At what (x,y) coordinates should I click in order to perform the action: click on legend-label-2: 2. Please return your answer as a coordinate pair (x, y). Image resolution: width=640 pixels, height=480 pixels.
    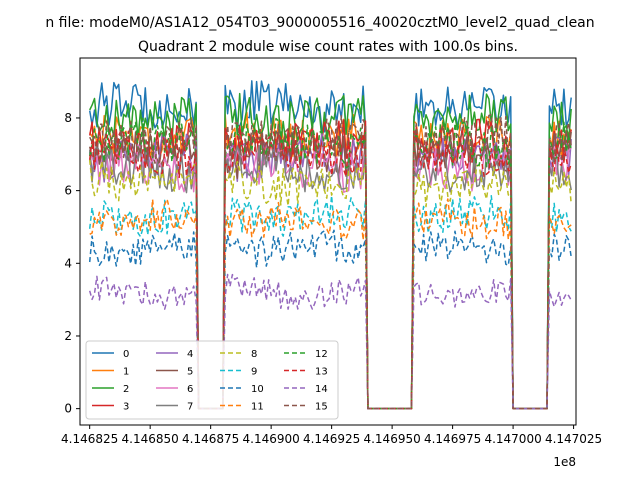
    Looking at the image, I should click on (126, 389).